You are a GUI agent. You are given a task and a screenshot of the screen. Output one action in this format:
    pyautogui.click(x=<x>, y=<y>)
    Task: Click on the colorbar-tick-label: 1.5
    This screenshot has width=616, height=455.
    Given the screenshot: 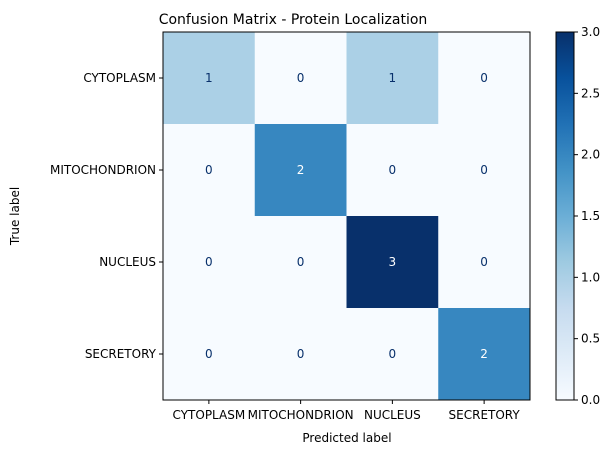 What is the action you would take?
    pyautogui.click(x=590, y=216)
    